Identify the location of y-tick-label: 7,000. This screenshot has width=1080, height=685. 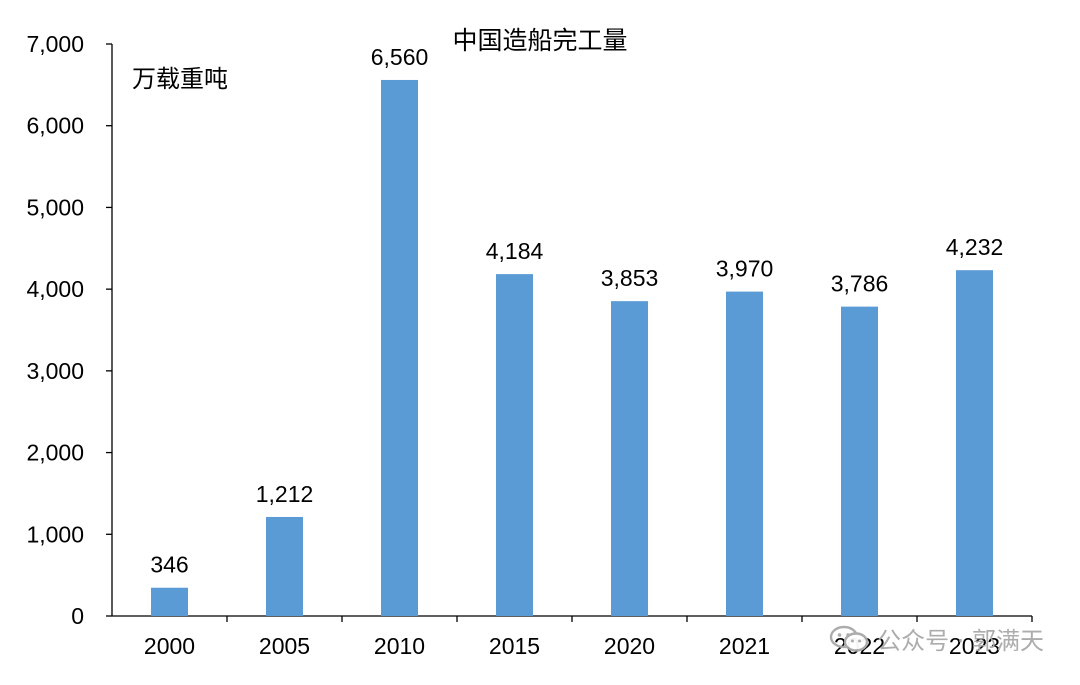
(55, 44).